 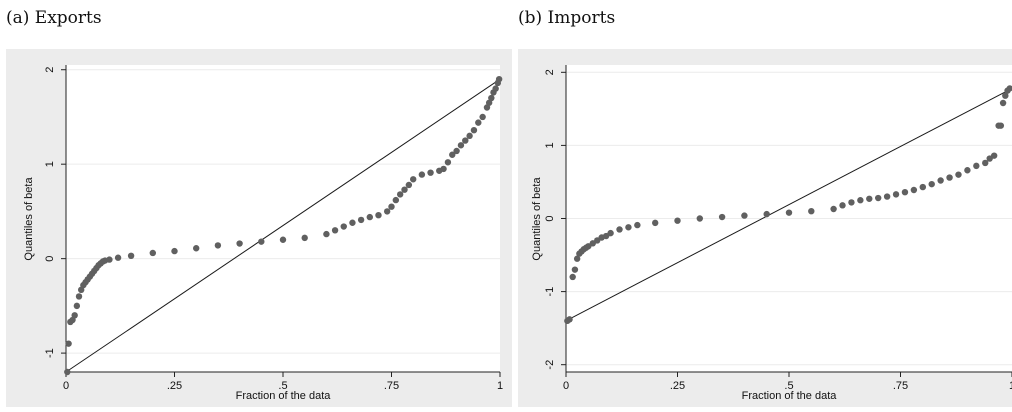 What do you see at coordinates (54, 18) in the screenshot?
I see `panel-caption-a: (a) Exports` at bounding box center [54, 18].